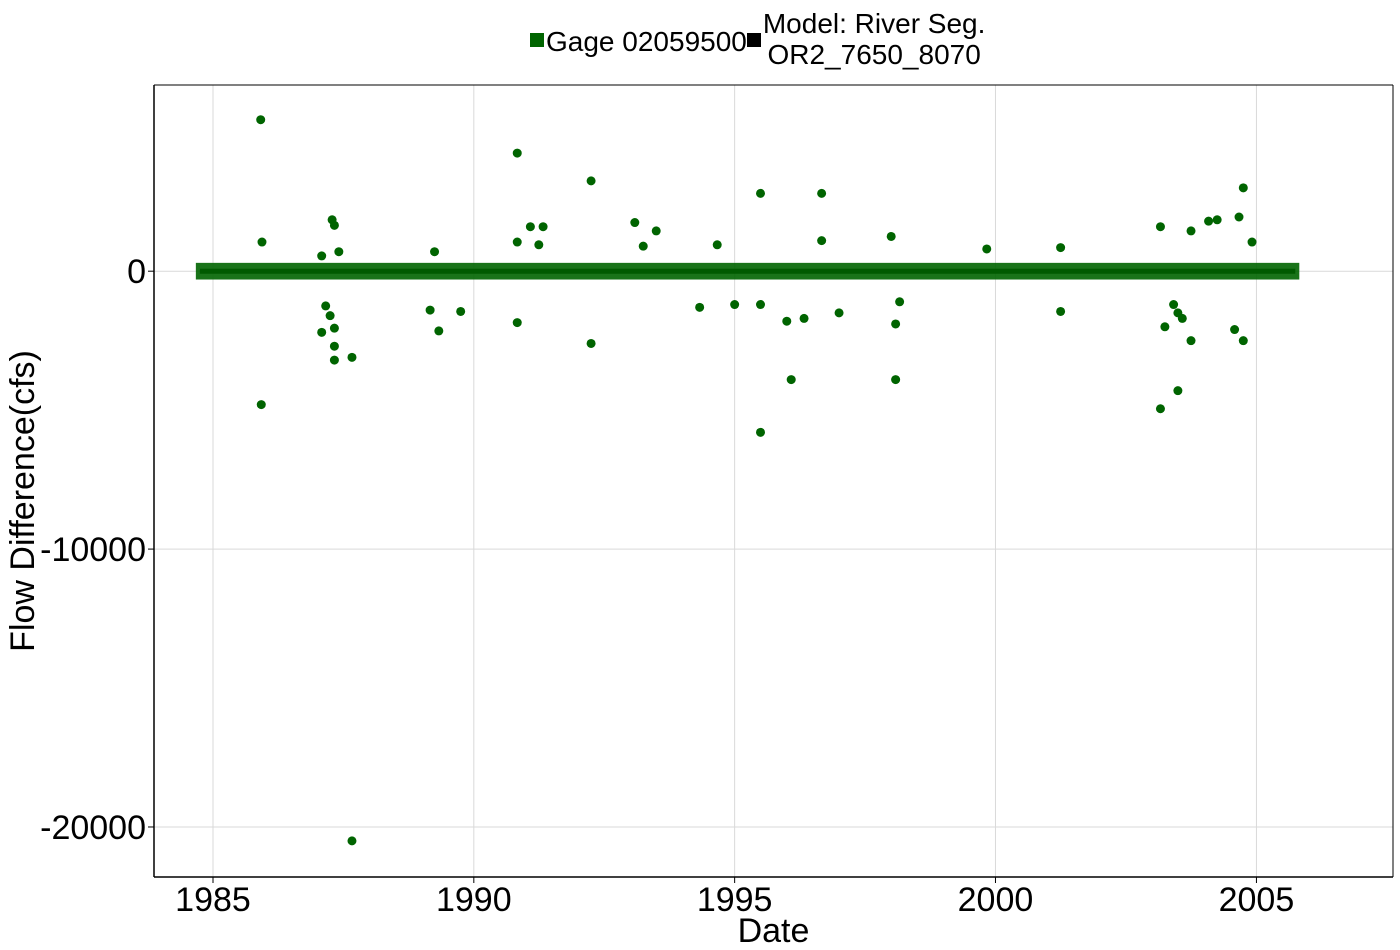 Image resolution: width=1400 pixels, height=950 pixels. I want to click on legend-item-model: Model: River Seg. OR2_7650_8070, so click(866, 39).